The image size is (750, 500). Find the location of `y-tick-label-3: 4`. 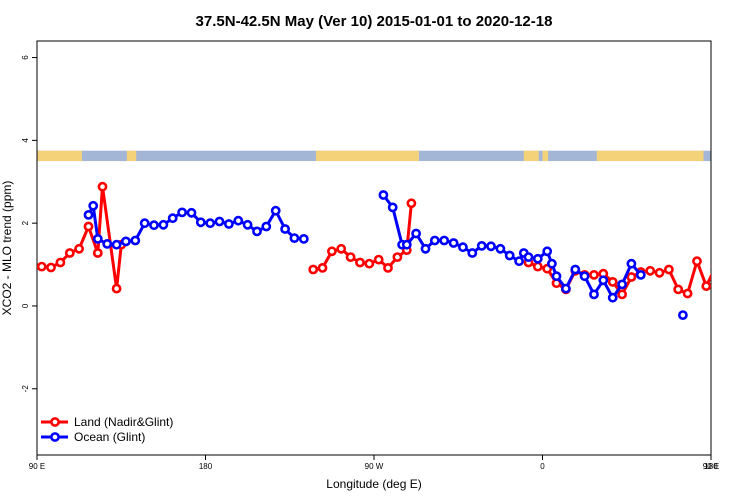

y-tick-label-3: 4 is located at coordinates (25, 140).